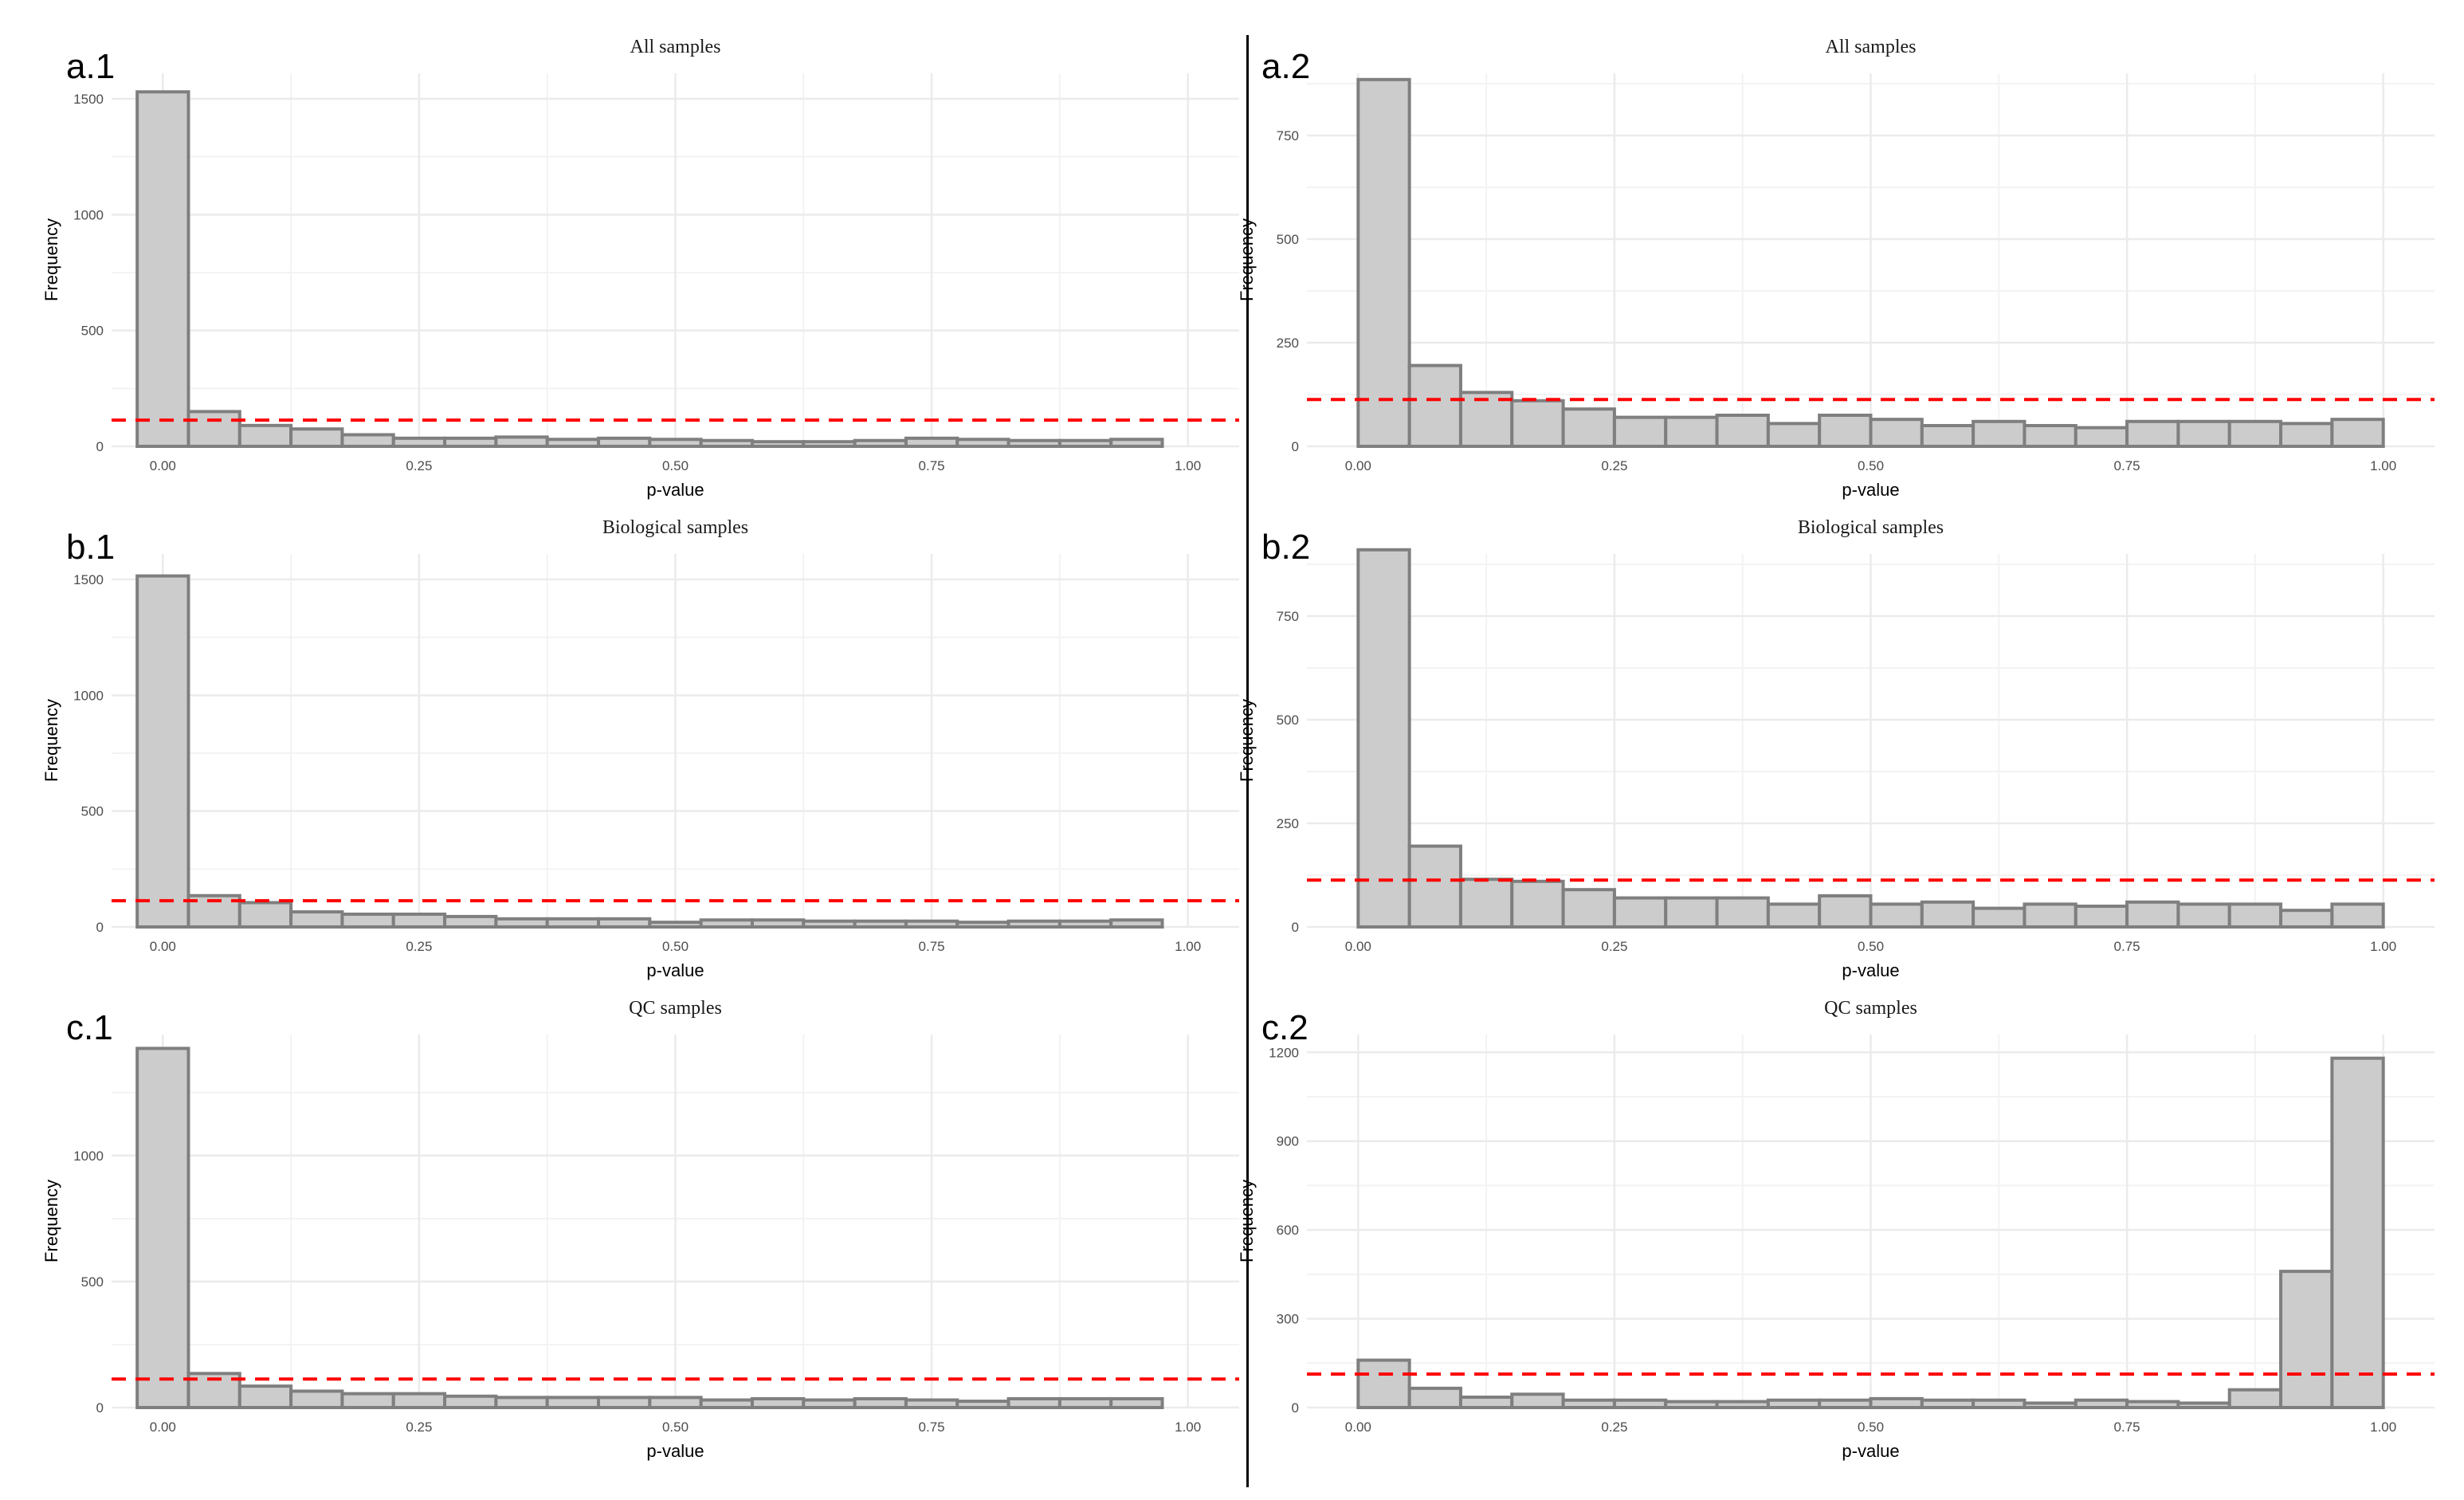 This screenshot has width=2464, height=1500. Describe the element at coordinates (1285, 66) in the screenshot. I see `panel-label: a.2` at that location.